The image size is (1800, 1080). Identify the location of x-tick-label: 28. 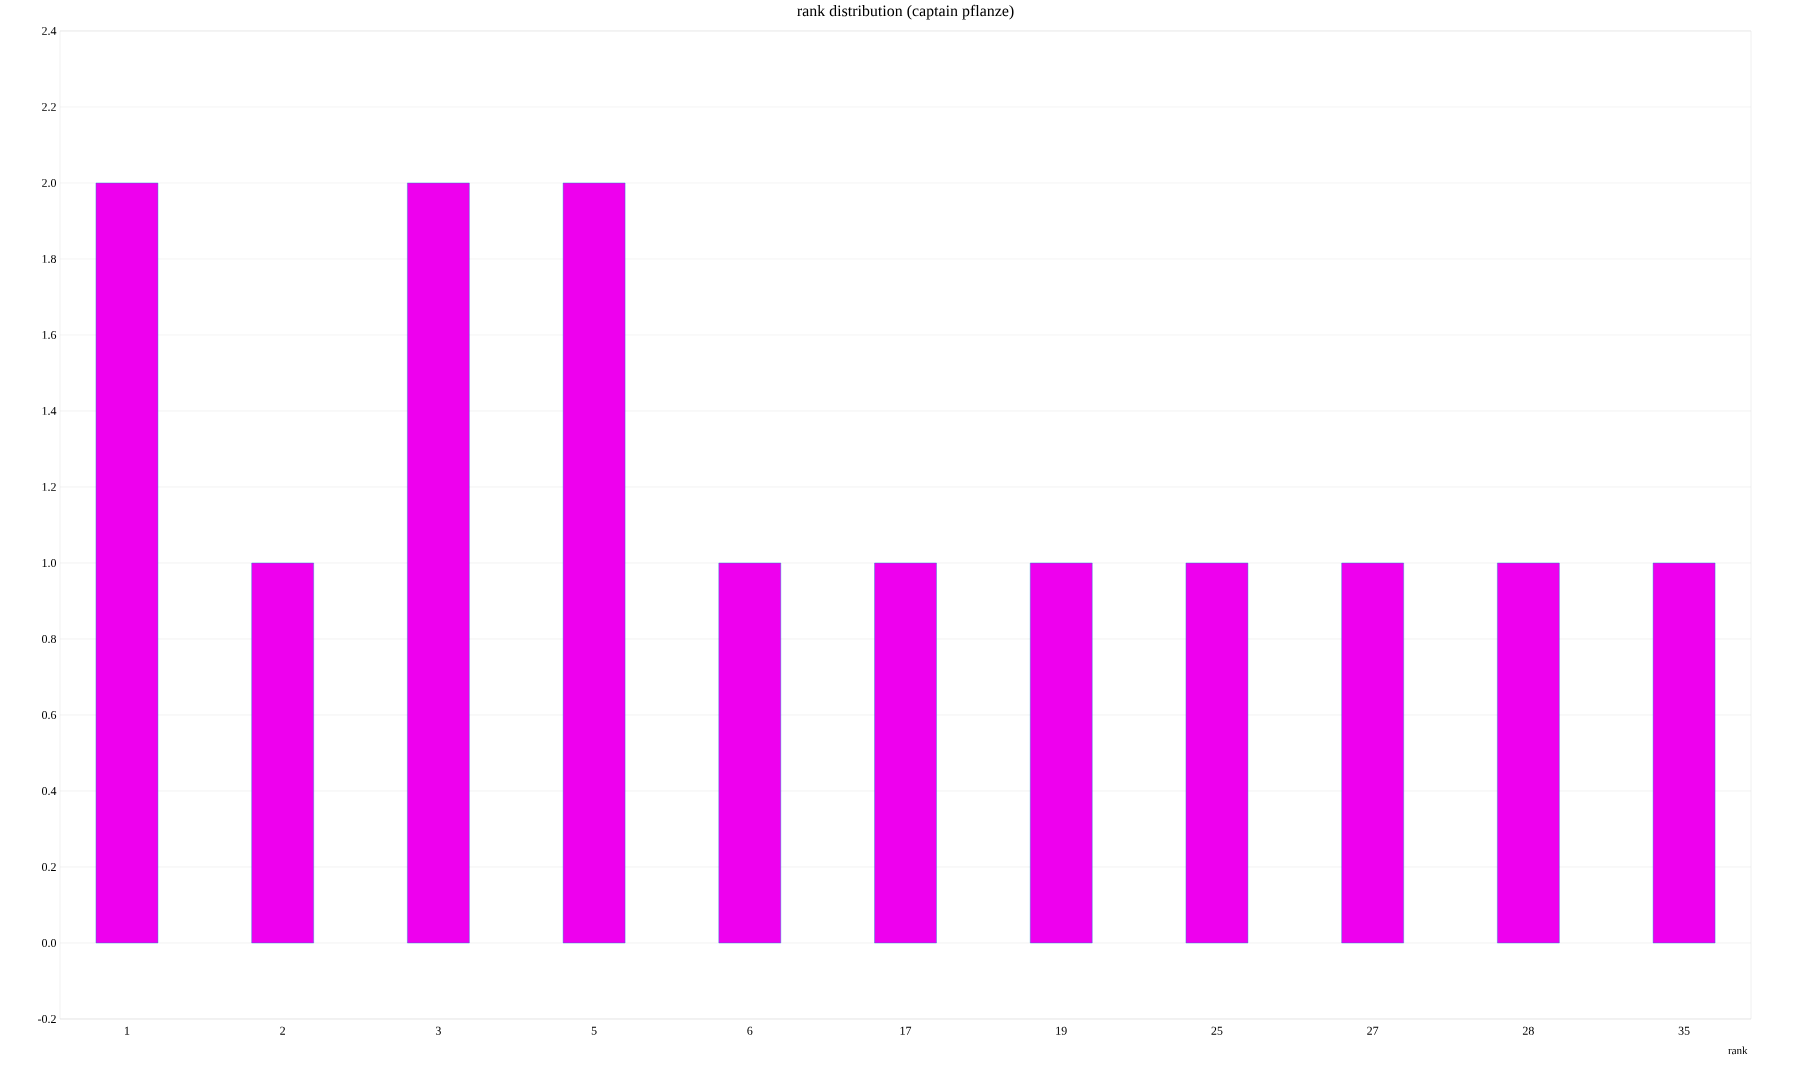
(1528, 1030).